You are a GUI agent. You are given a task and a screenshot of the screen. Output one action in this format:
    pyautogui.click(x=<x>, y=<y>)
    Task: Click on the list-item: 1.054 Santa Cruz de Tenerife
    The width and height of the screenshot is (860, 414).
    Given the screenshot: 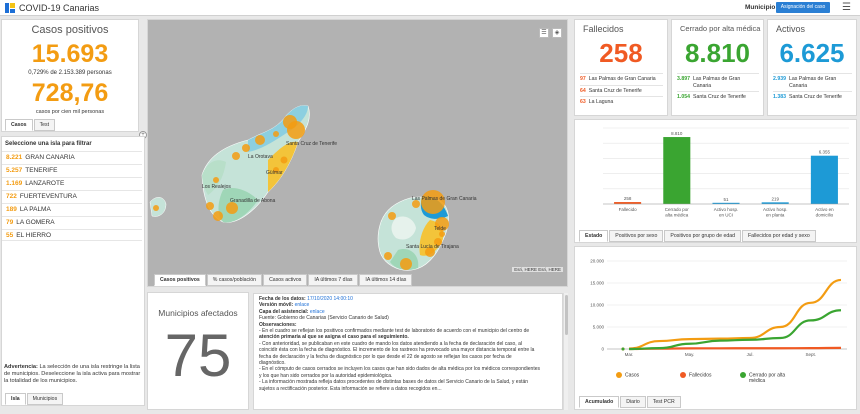 What is the action you would take?
    pyautogui.click(x=718, y=97)
    